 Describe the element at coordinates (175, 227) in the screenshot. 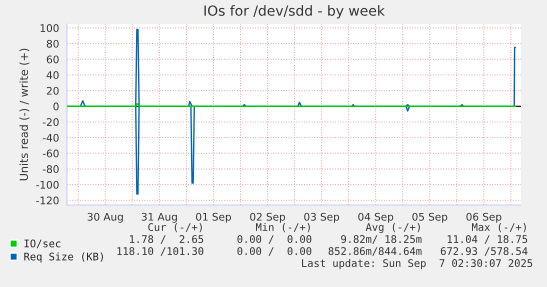

I see `text: Cur (-/+)` at that location.